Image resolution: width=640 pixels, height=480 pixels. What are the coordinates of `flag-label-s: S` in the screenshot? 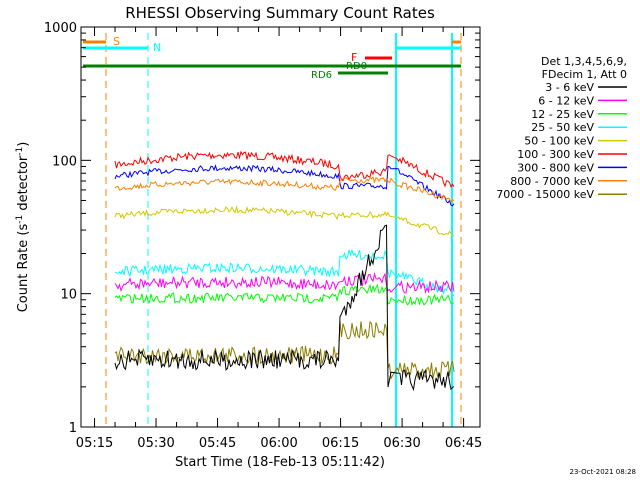 It's located at (116, 41).